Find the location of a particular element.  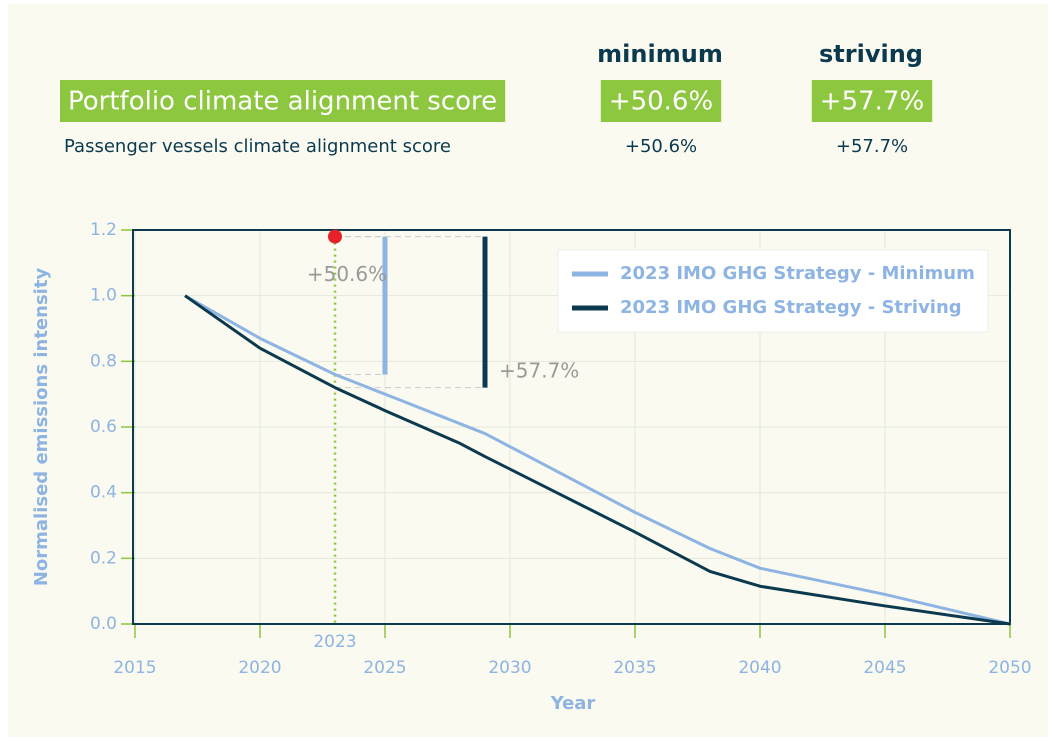

x-tick-label: 2015 is located at coordinates (134, 668).